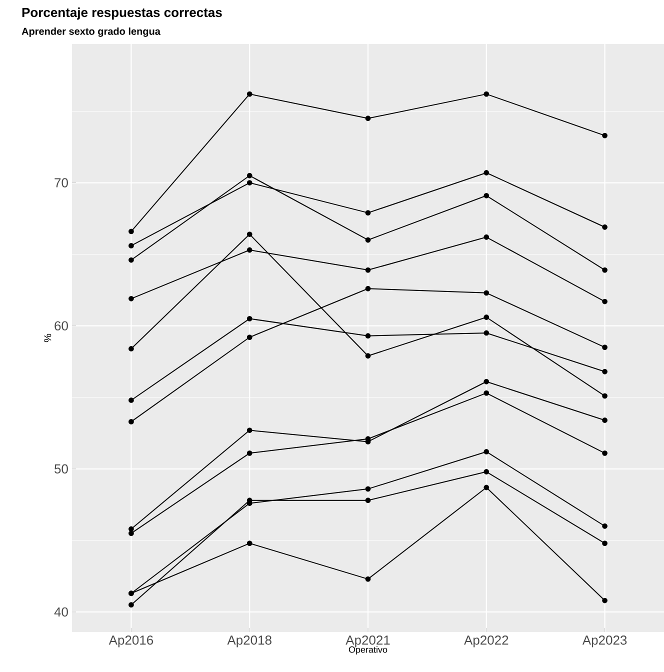 The width and height of the screenshot is (664, 672). Describe the element at coordinates (131, 642) in the screenshot. I see `x-tick-label: Ap2016` at that location.